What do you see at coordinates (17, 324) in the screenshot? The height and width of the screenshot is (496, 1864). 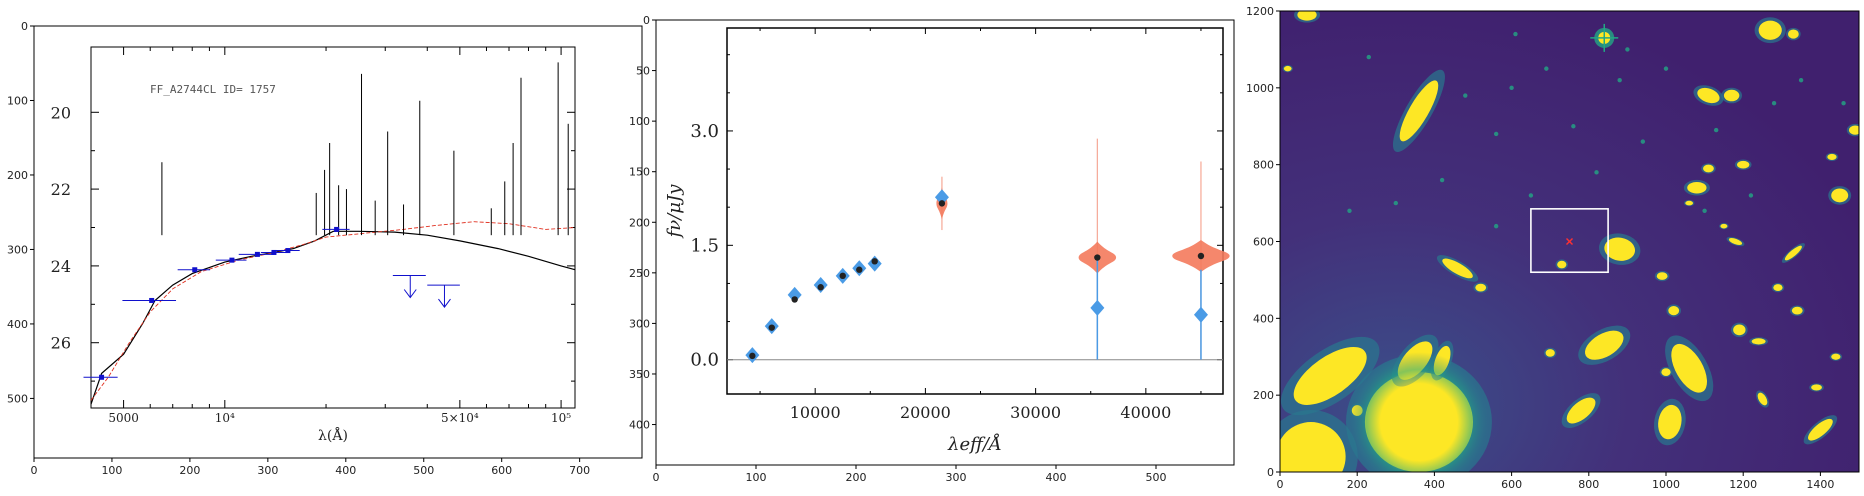 I see `sed-outer-ytick-label: 400` at bounding box center [17, 324].